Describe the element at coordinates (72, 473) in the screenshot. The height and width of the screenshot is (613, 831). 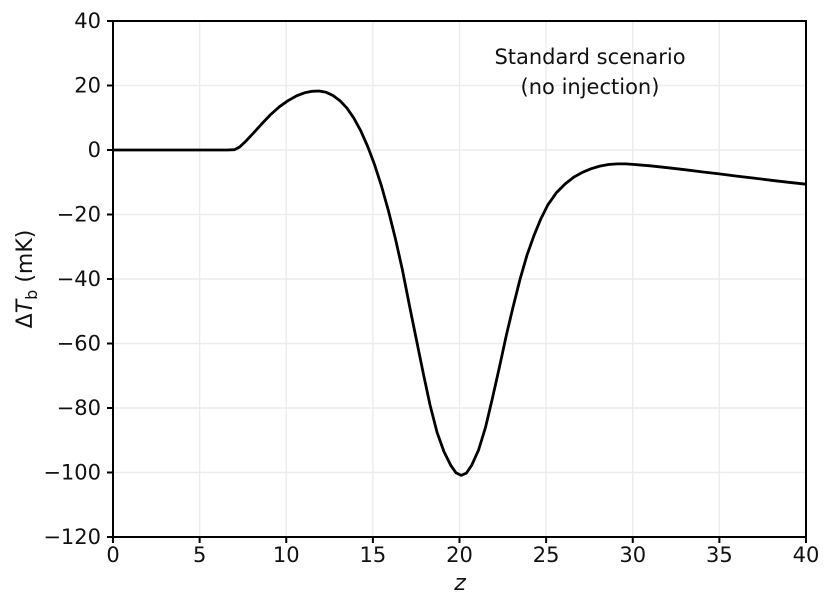
I see `y-tick-label: −100` at that location.